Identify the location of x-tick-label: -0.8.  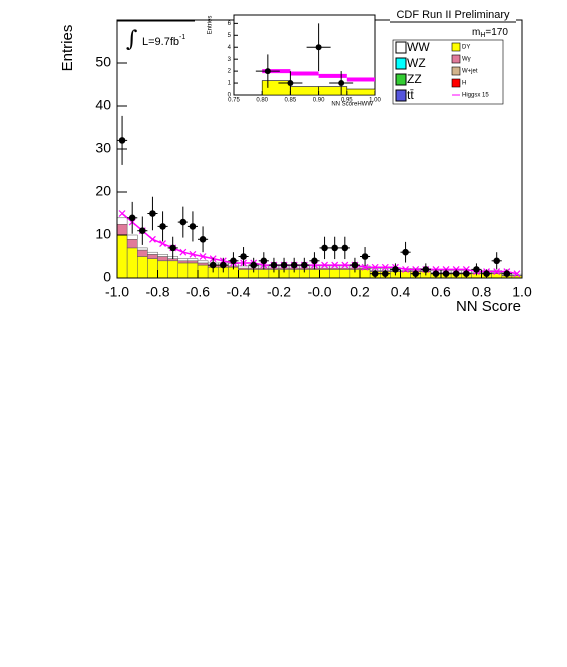
(157, 292).